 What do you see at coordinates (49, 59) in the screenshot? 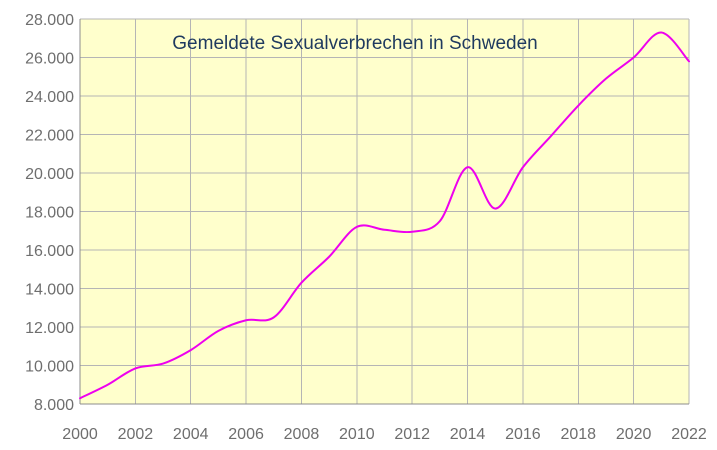
I see `y-tick-label: 26.000` at bounding box center [49, 59].